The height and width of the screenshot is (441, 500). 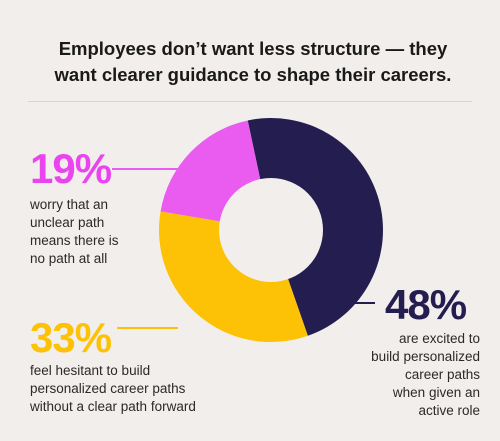 What do you see at coordinates (425, 356) in the screenshot?
I see `desc-line: build personalized` at bounding box center [425, 356].